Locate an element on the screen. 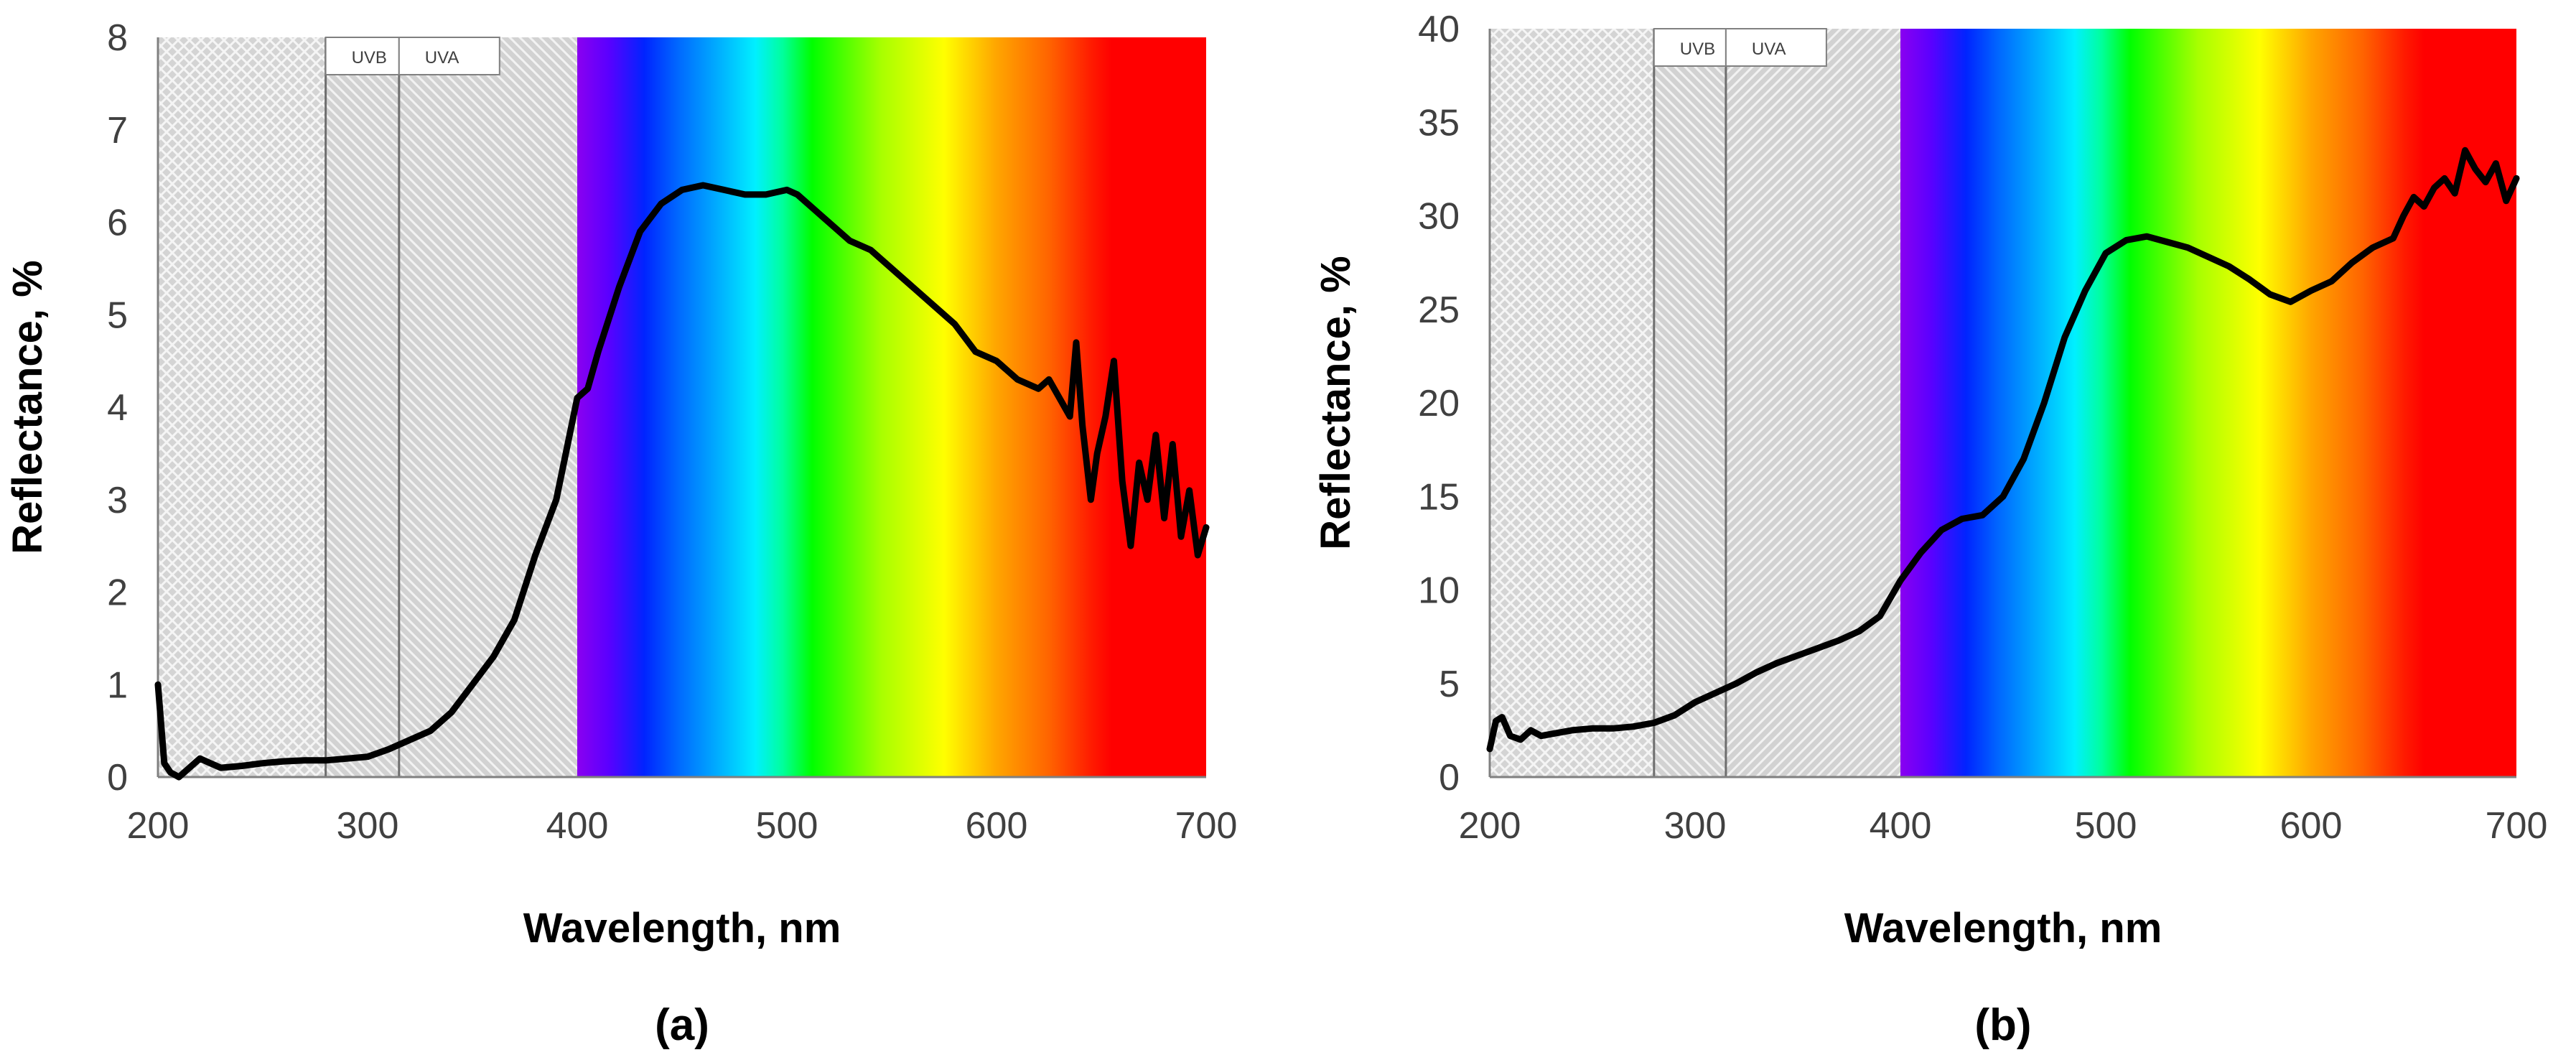 The height and width of the screenshot is (1060, 2576). y-tick-label: 8 is located at coordinates (117, 38).